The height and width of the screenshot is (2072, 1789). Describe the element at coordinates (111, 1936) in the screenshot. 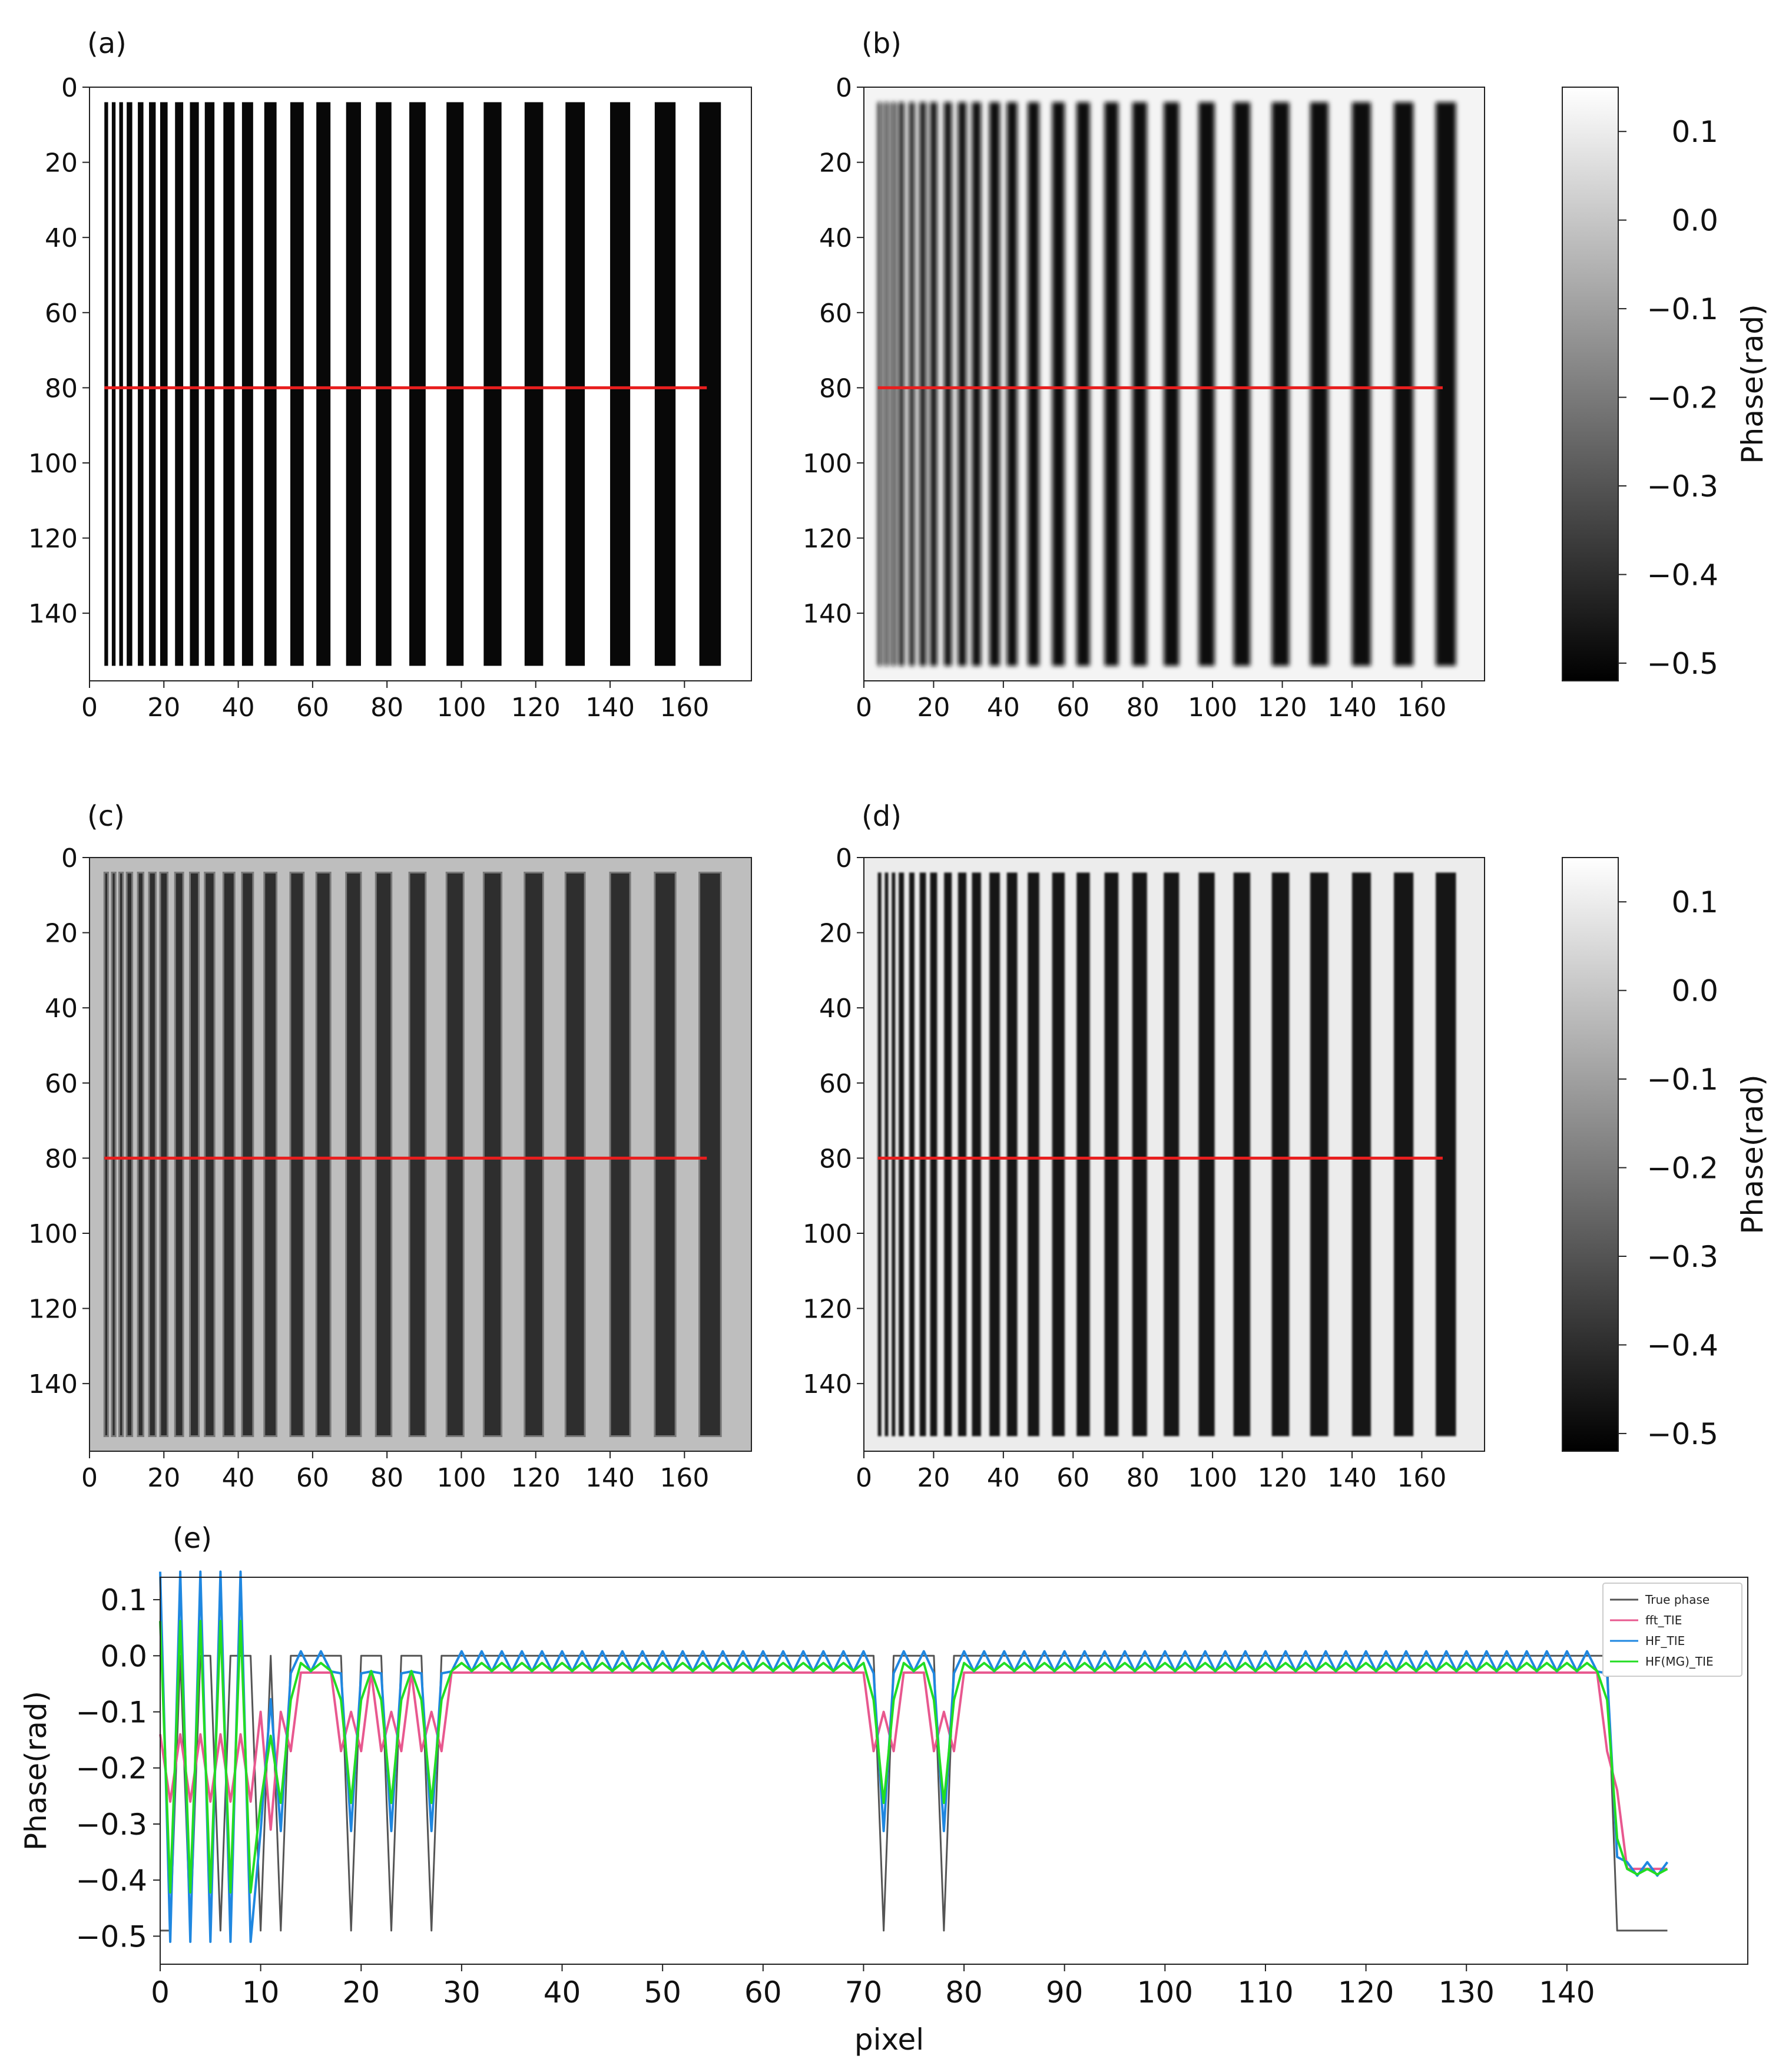

I see `y-tick-label: −0.5` at that location.